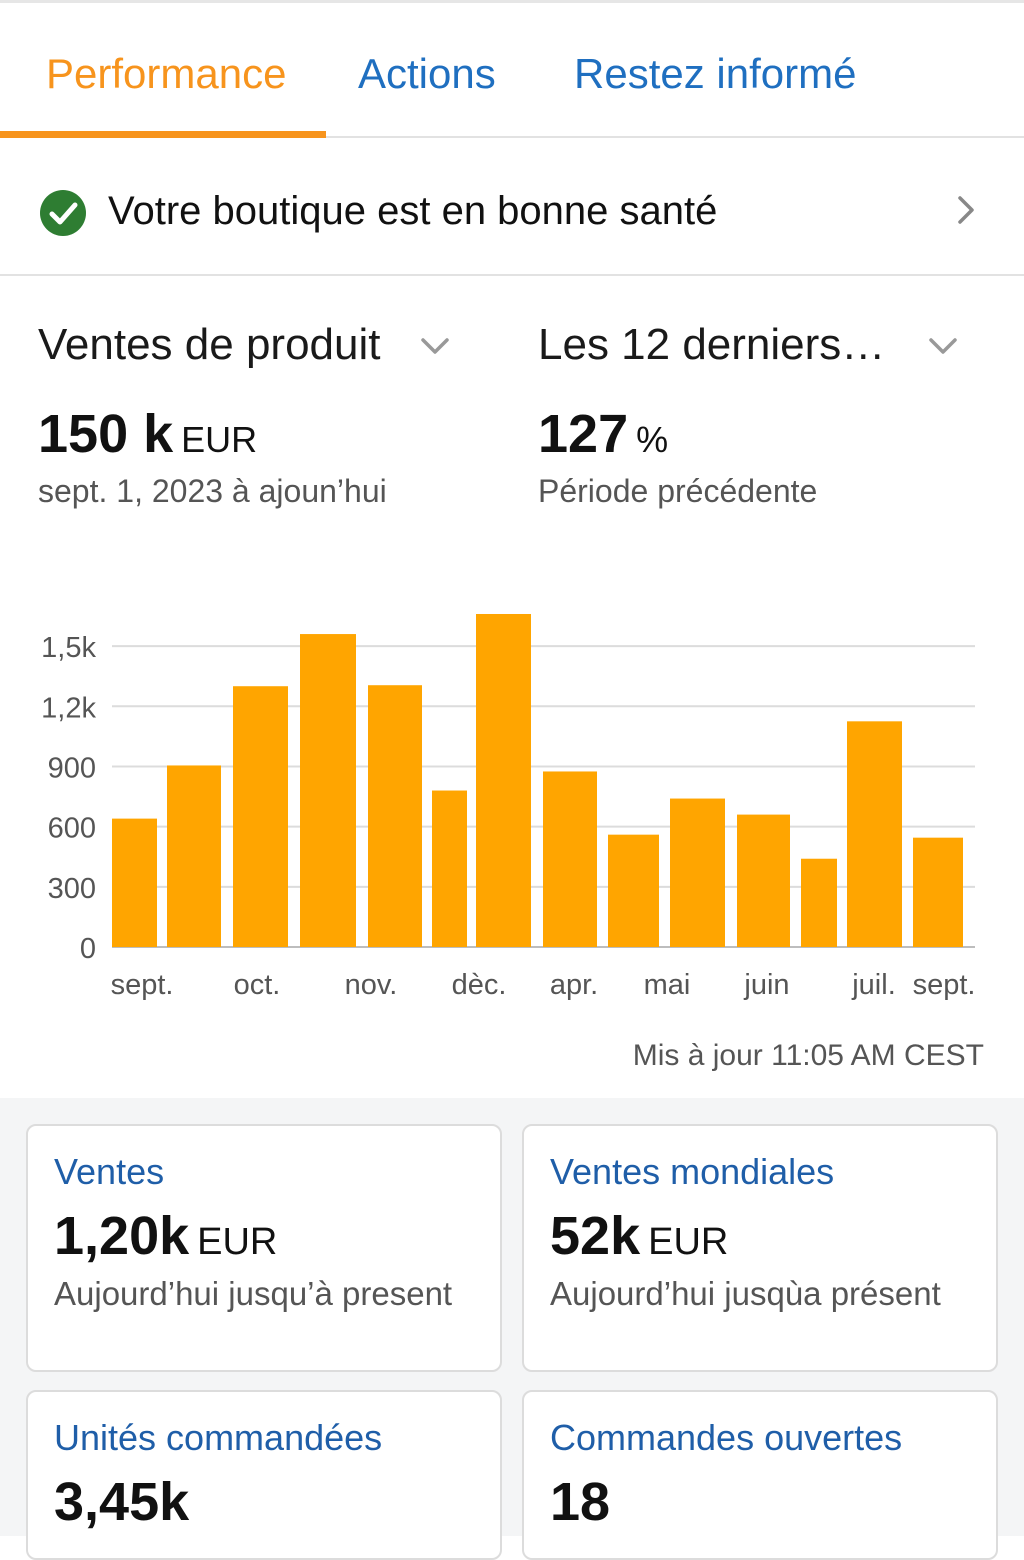 This screenshot has height=1560, width=1024. I want to click on tab-bar: Performance Actions Restez informé, so click(512, 70).